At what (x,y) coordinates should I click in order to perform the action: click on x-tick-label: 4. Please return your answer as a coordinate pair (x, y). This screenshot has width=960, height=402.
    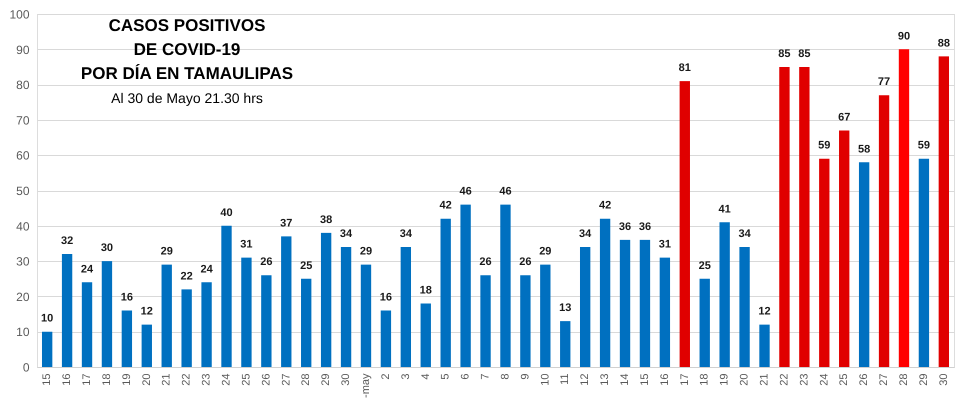
    Looking at the image, I should click on (426, 377).